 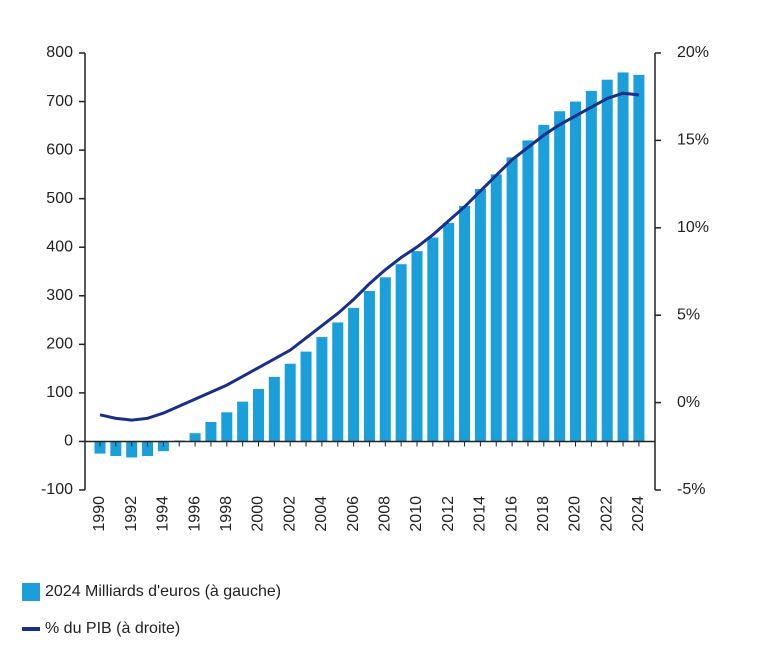 I want to click on x-tick-label: 2000, so click(x=258, y=514).